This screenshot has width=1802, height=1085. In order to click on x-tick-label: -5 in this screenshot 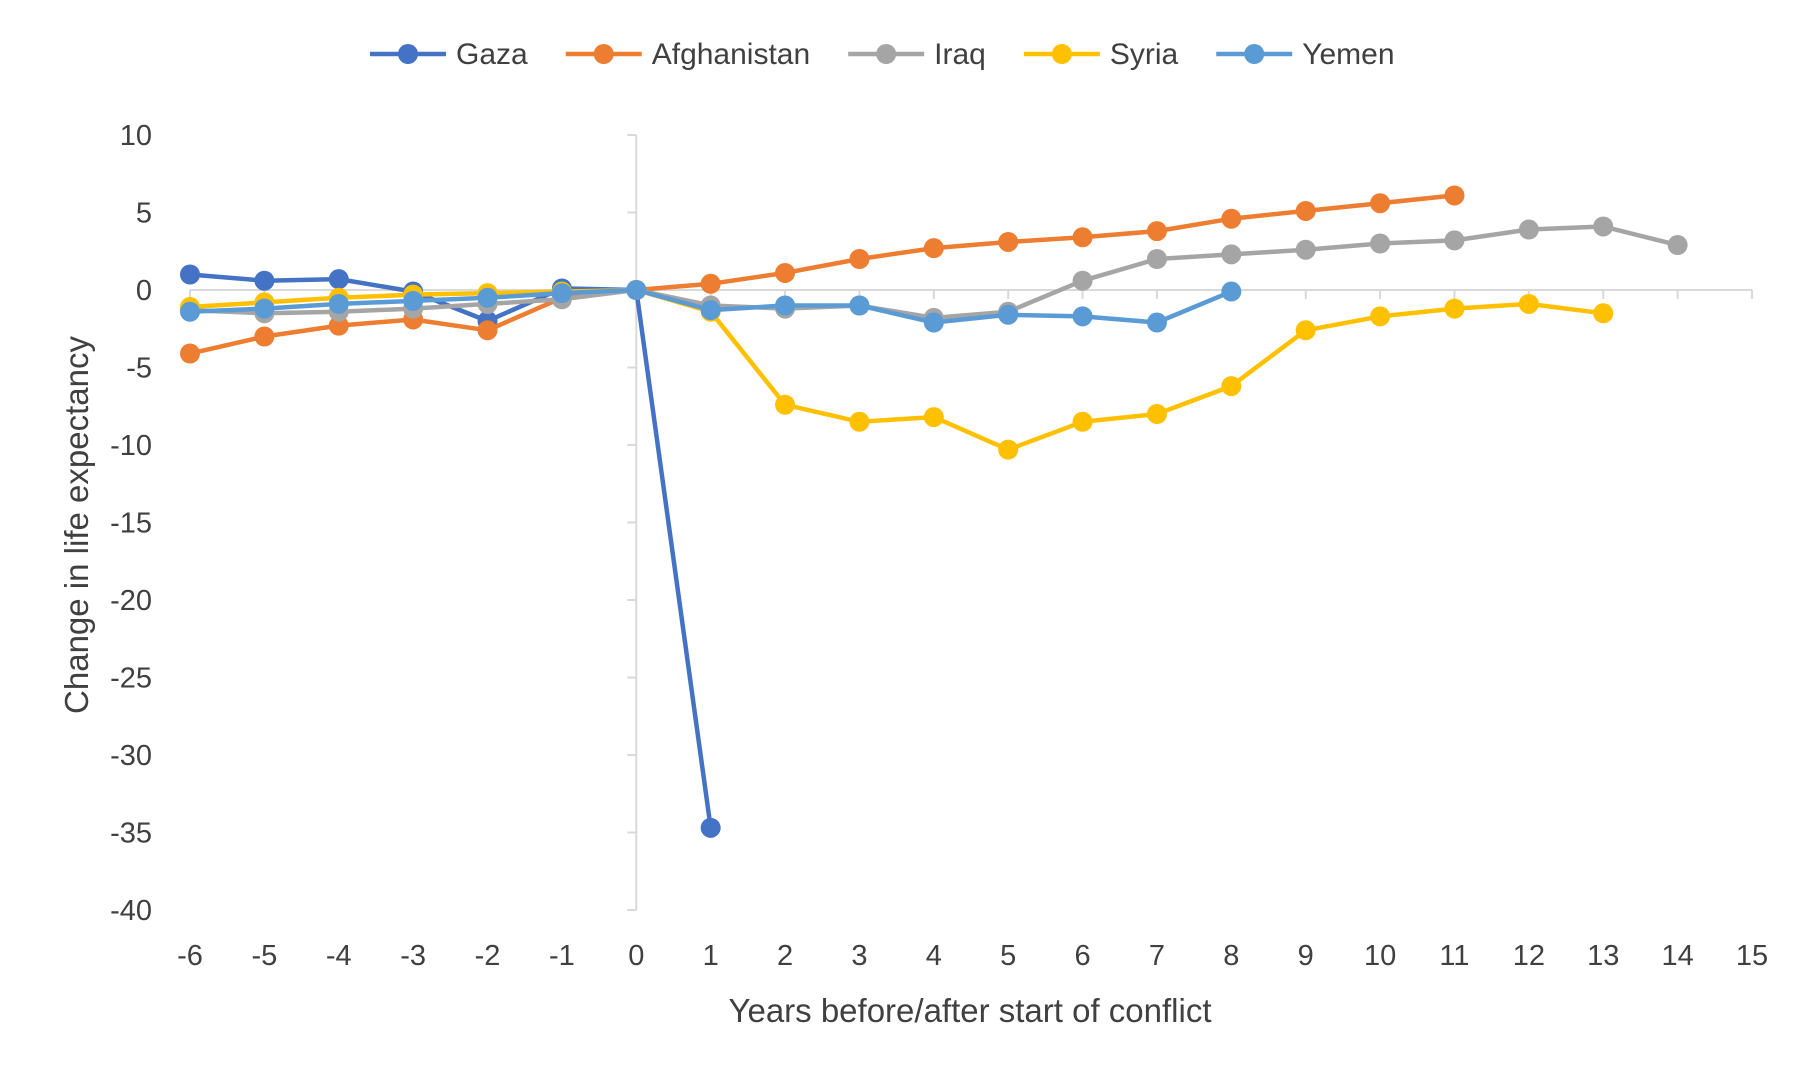, I will do `click(264, 956)`.